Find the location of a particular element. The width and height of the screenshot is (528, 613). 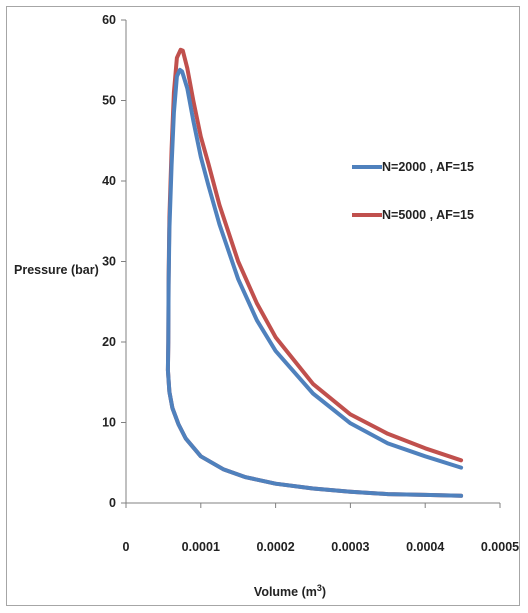

x-tick-label: 0.0003 is located at coordinates (350, 547).